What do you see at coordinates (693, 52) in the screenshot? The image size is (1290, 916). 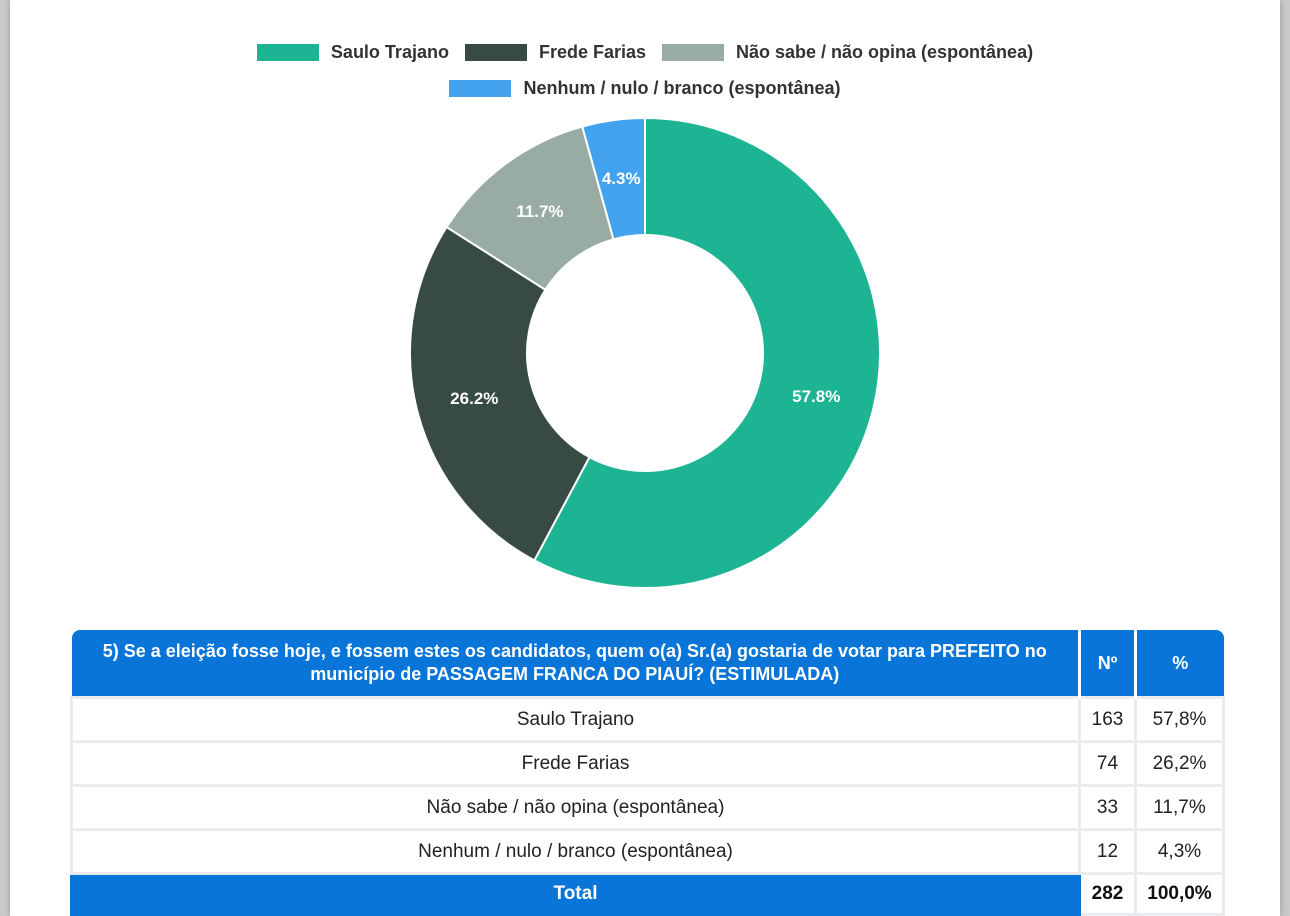 I see `legend-swatch-nao-sabe` at bounding box center [693, 52].